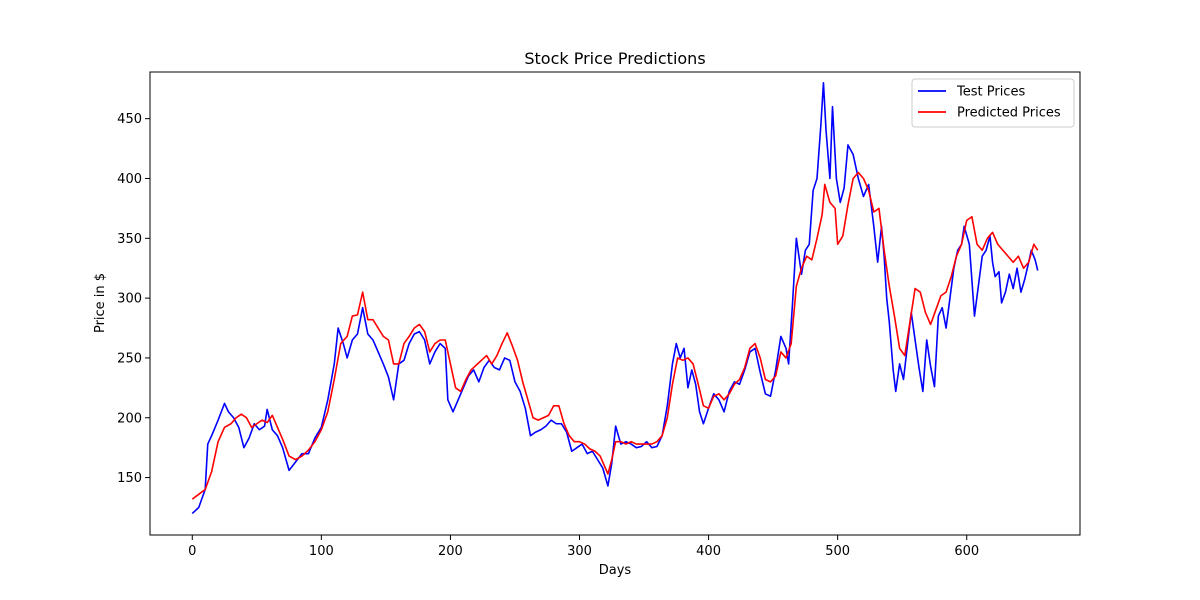 The height and width of the screenshot is (600, 1200). Describe the element at coordinates (192, 551) in the screenshot. I see `x-tick-label: 0` at that location.